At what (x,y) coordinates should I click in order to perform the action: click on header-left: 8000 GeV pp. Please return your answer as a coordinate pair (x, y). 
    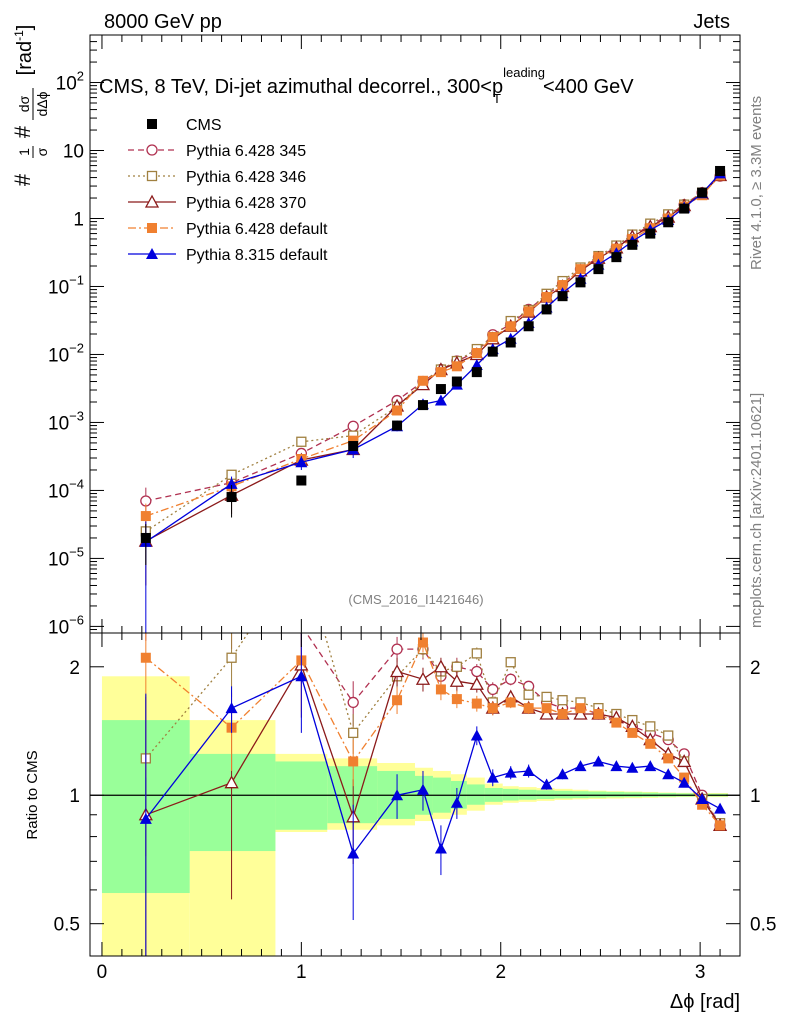
    Looking at the image, I should click on (163, 22).